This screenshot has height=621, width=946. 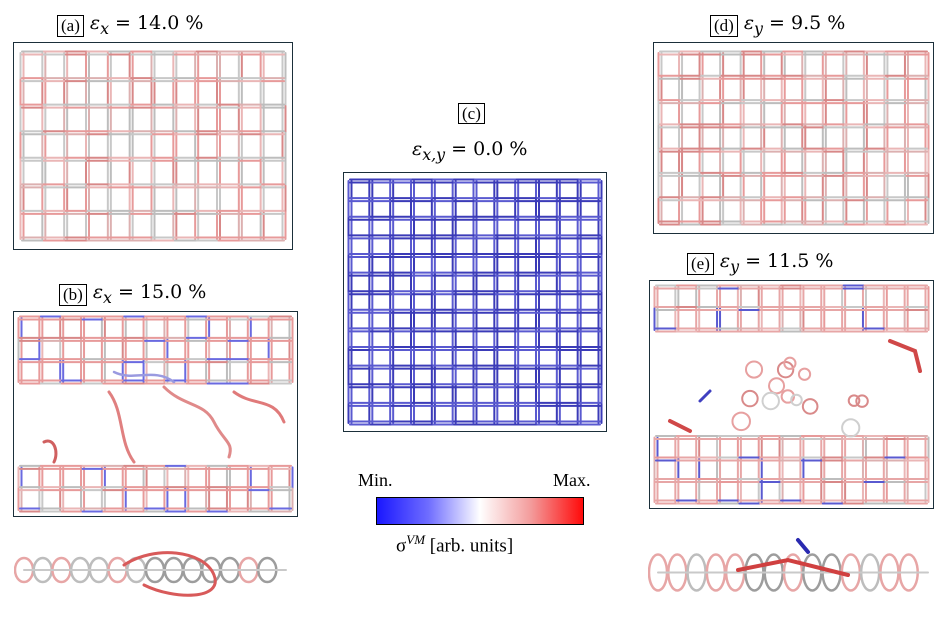 I want to click on panel-d-equation: εy = 9.5 %, so click(x=794, y=25).